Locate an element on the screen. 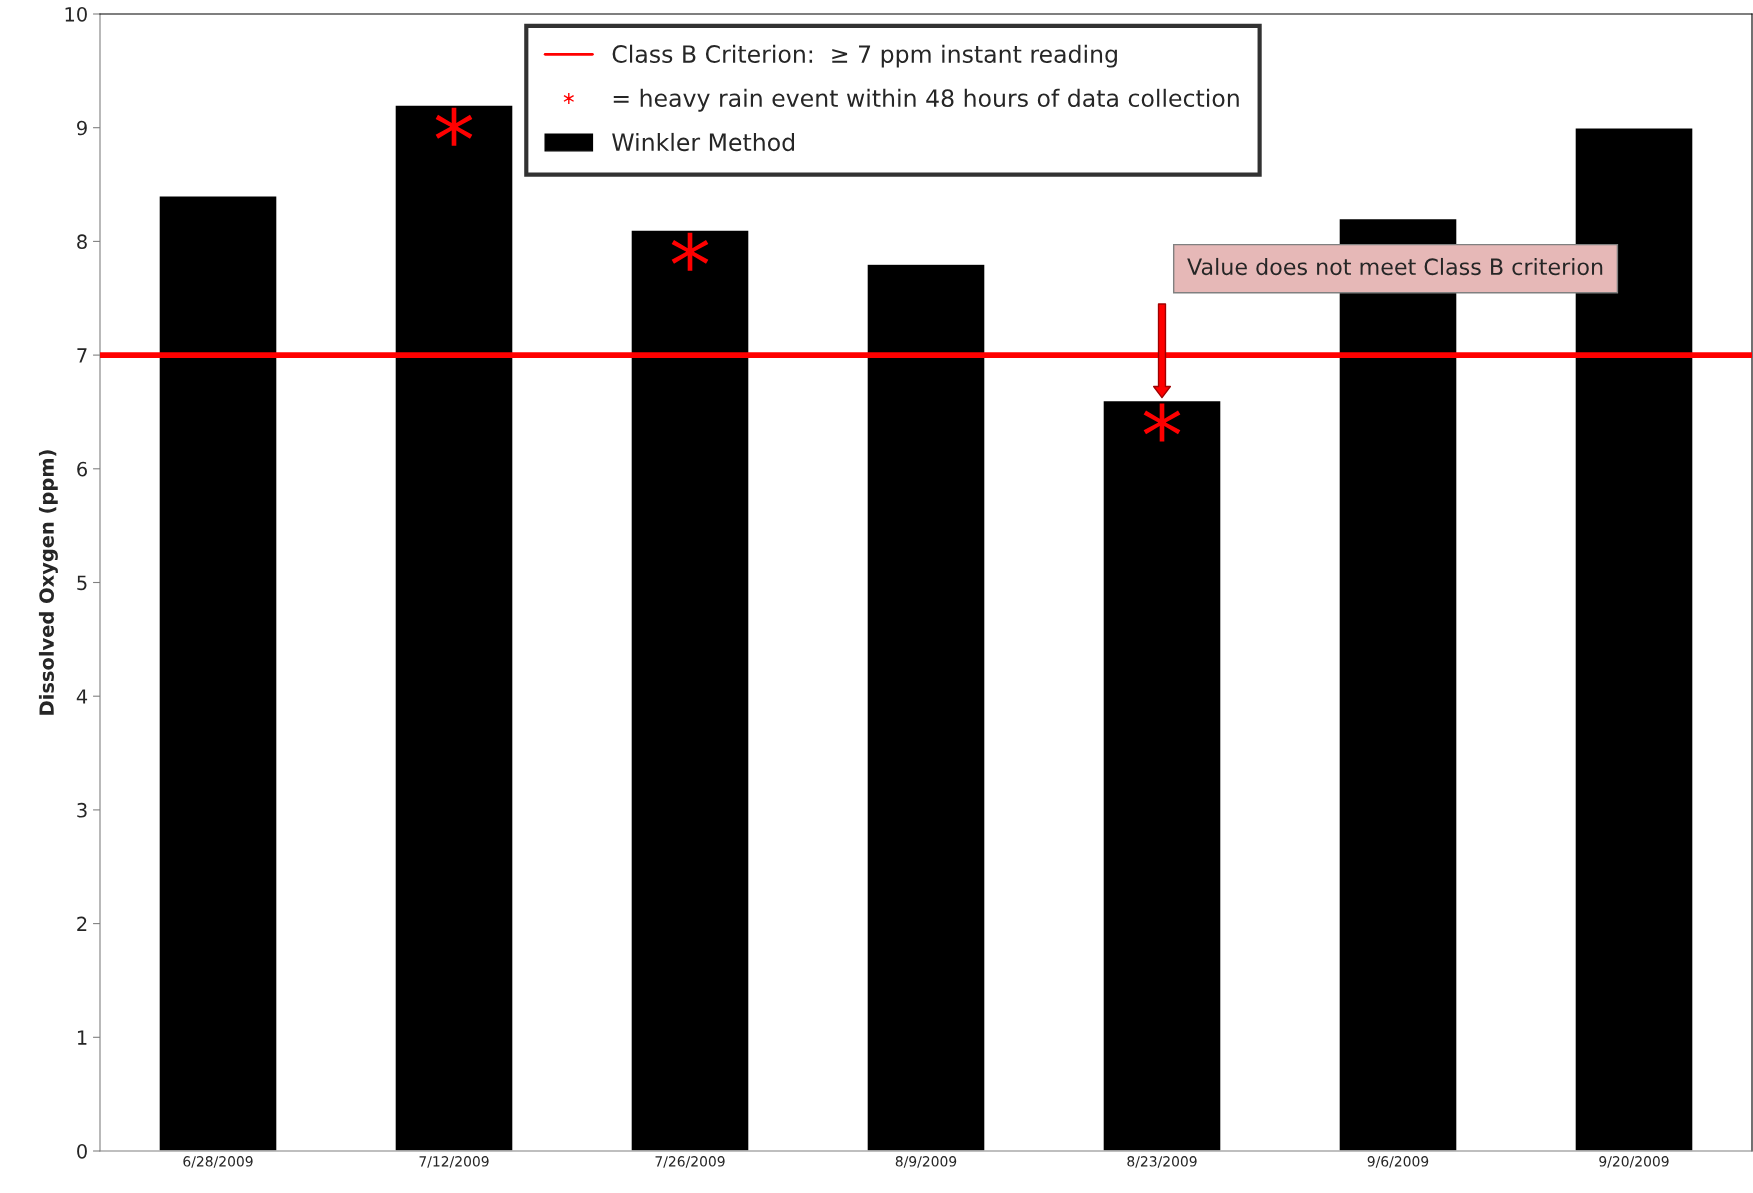  y-tick-label: 1 is located at coordinates (82, 1037).